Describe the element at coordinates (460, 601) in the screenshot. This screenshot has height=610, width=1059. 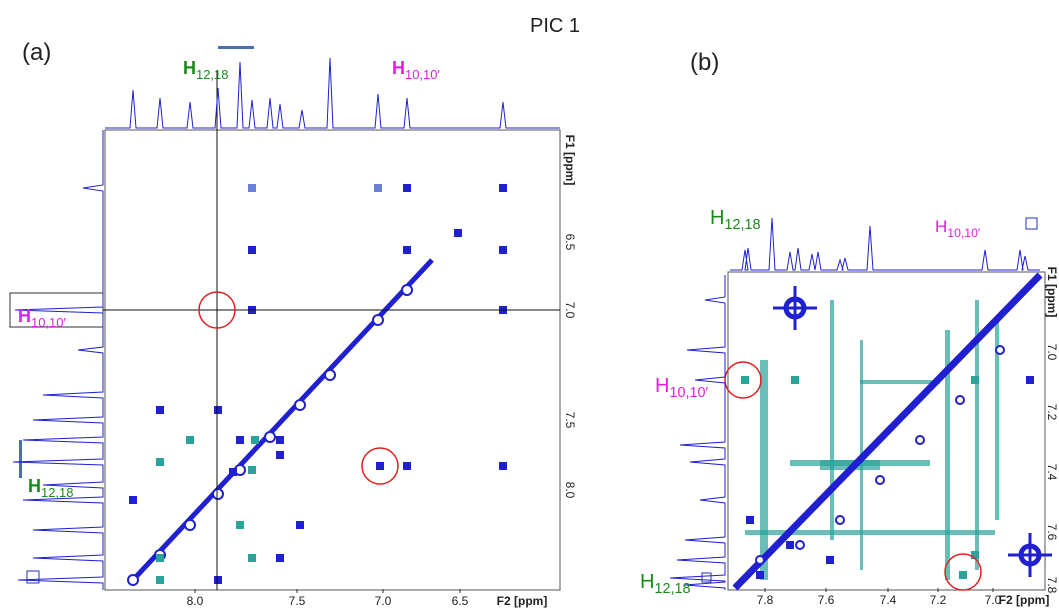
I see `x-tick-label: 6.5` at that location.